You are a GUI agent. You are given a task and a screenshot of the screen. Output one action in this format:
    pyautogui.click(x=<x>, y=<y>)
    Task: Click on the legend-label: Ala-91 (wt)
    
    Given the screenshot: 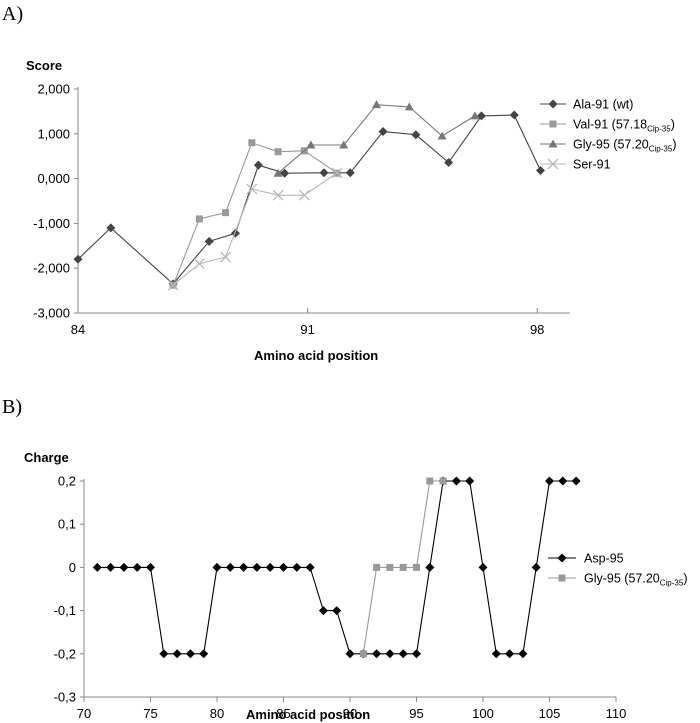 What is the action you would take?
    pyautogui.click(x=603, y=105)
    